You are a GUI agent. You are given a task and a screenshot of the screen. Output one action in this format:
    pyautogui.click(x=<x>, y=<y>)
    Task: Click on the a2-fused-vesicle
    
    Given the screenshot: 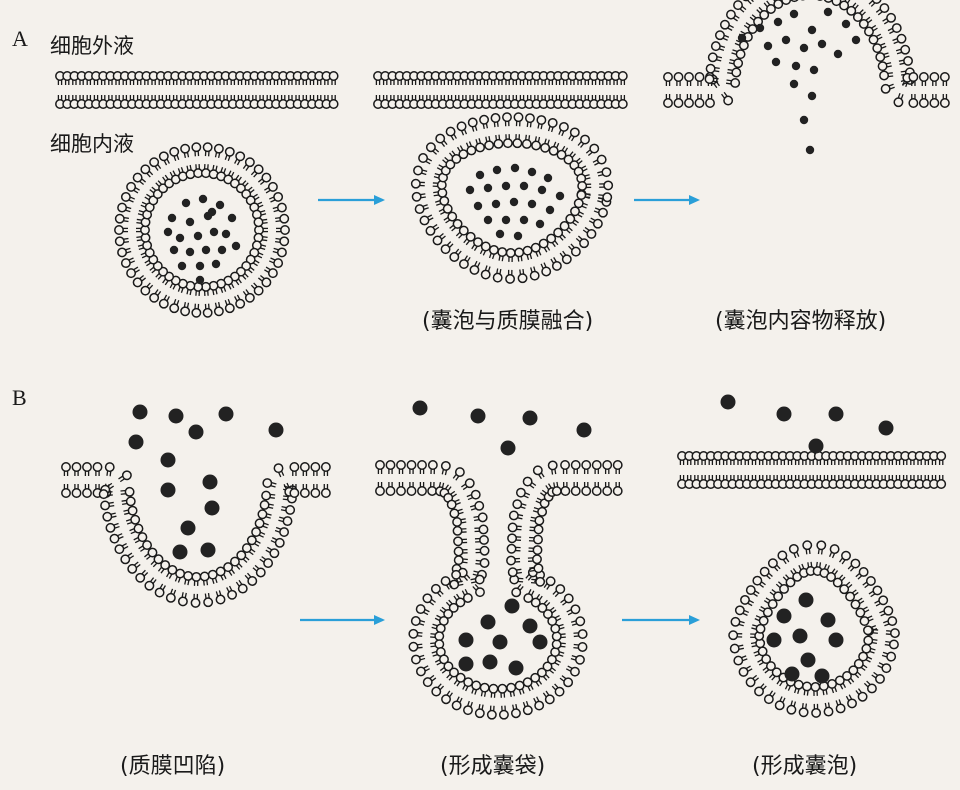 What is the action you would take?
    pyautogui.click(x=512, y=198)
    